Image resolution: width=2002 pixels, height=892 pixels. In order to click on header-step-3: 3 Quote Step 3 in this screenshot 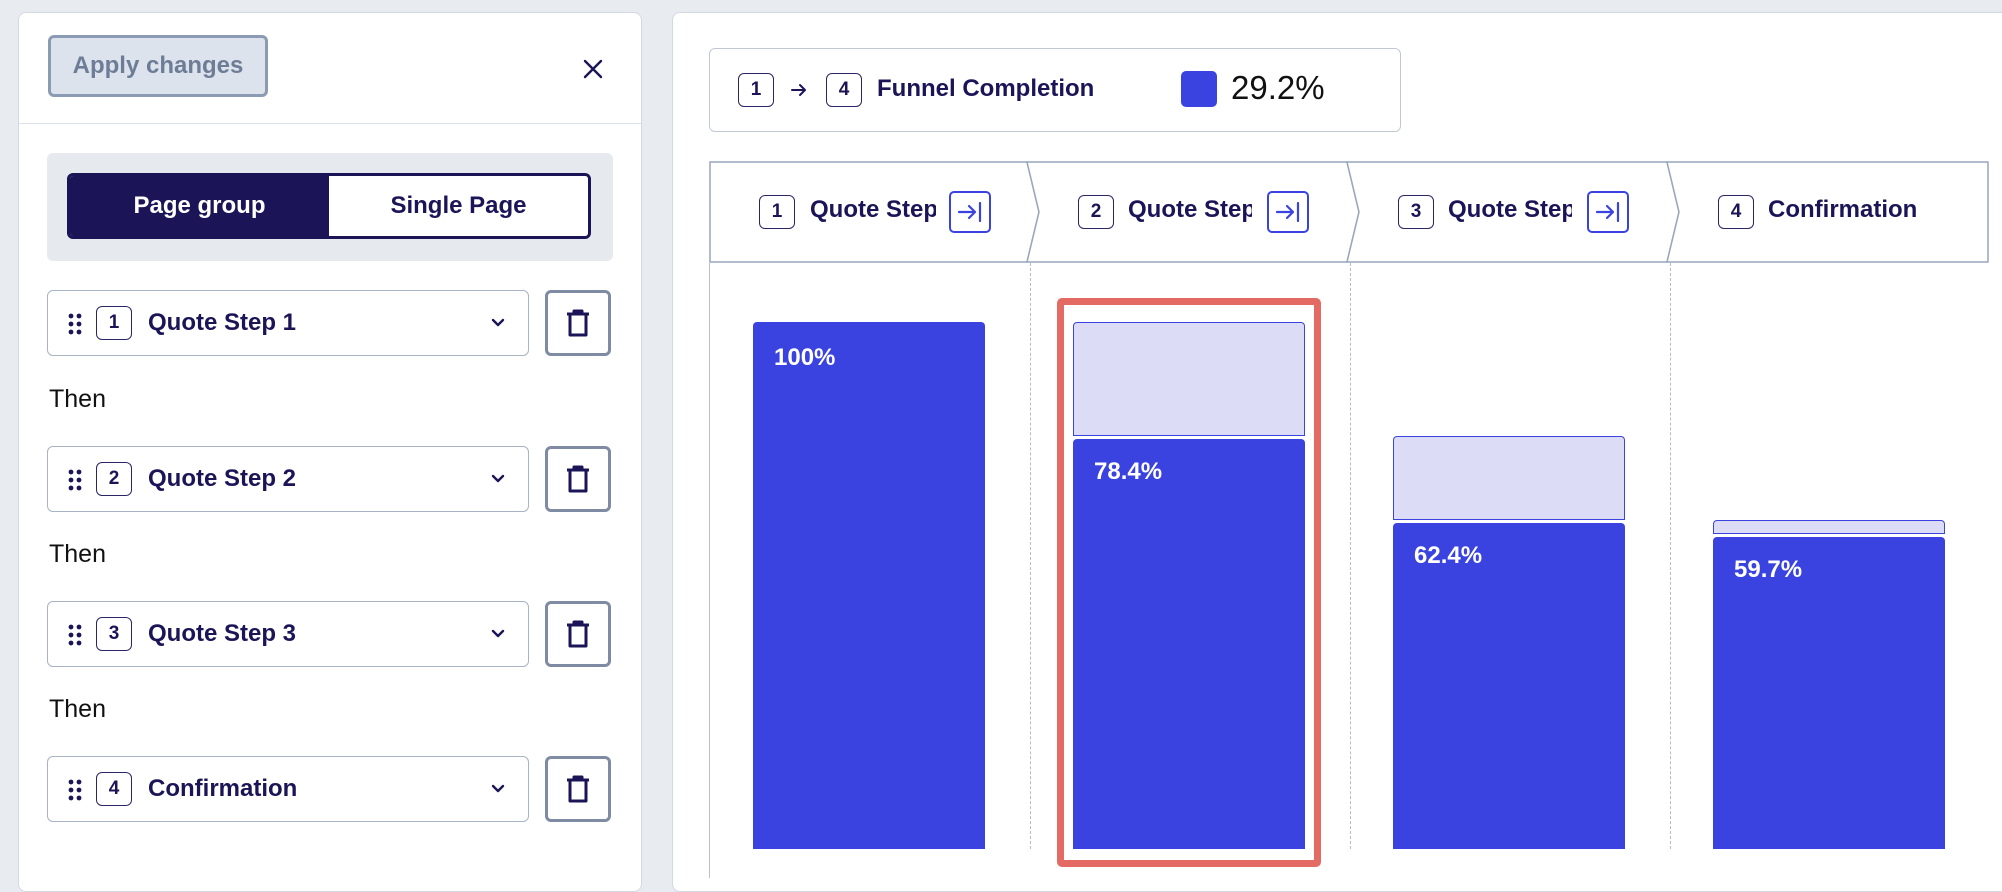, I will do `click(1509, 211)`.